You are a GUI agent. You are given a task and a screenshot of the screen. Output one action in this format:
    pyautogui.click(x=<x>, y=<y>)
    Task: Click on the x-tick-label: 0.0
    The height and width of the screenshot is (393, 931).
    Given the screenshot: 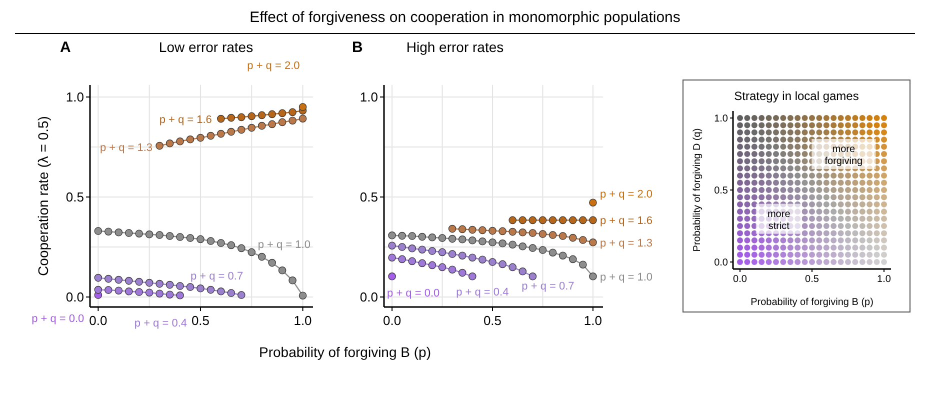 What is the action you would take?
    pyautogui.click(x=392, y=320)
    